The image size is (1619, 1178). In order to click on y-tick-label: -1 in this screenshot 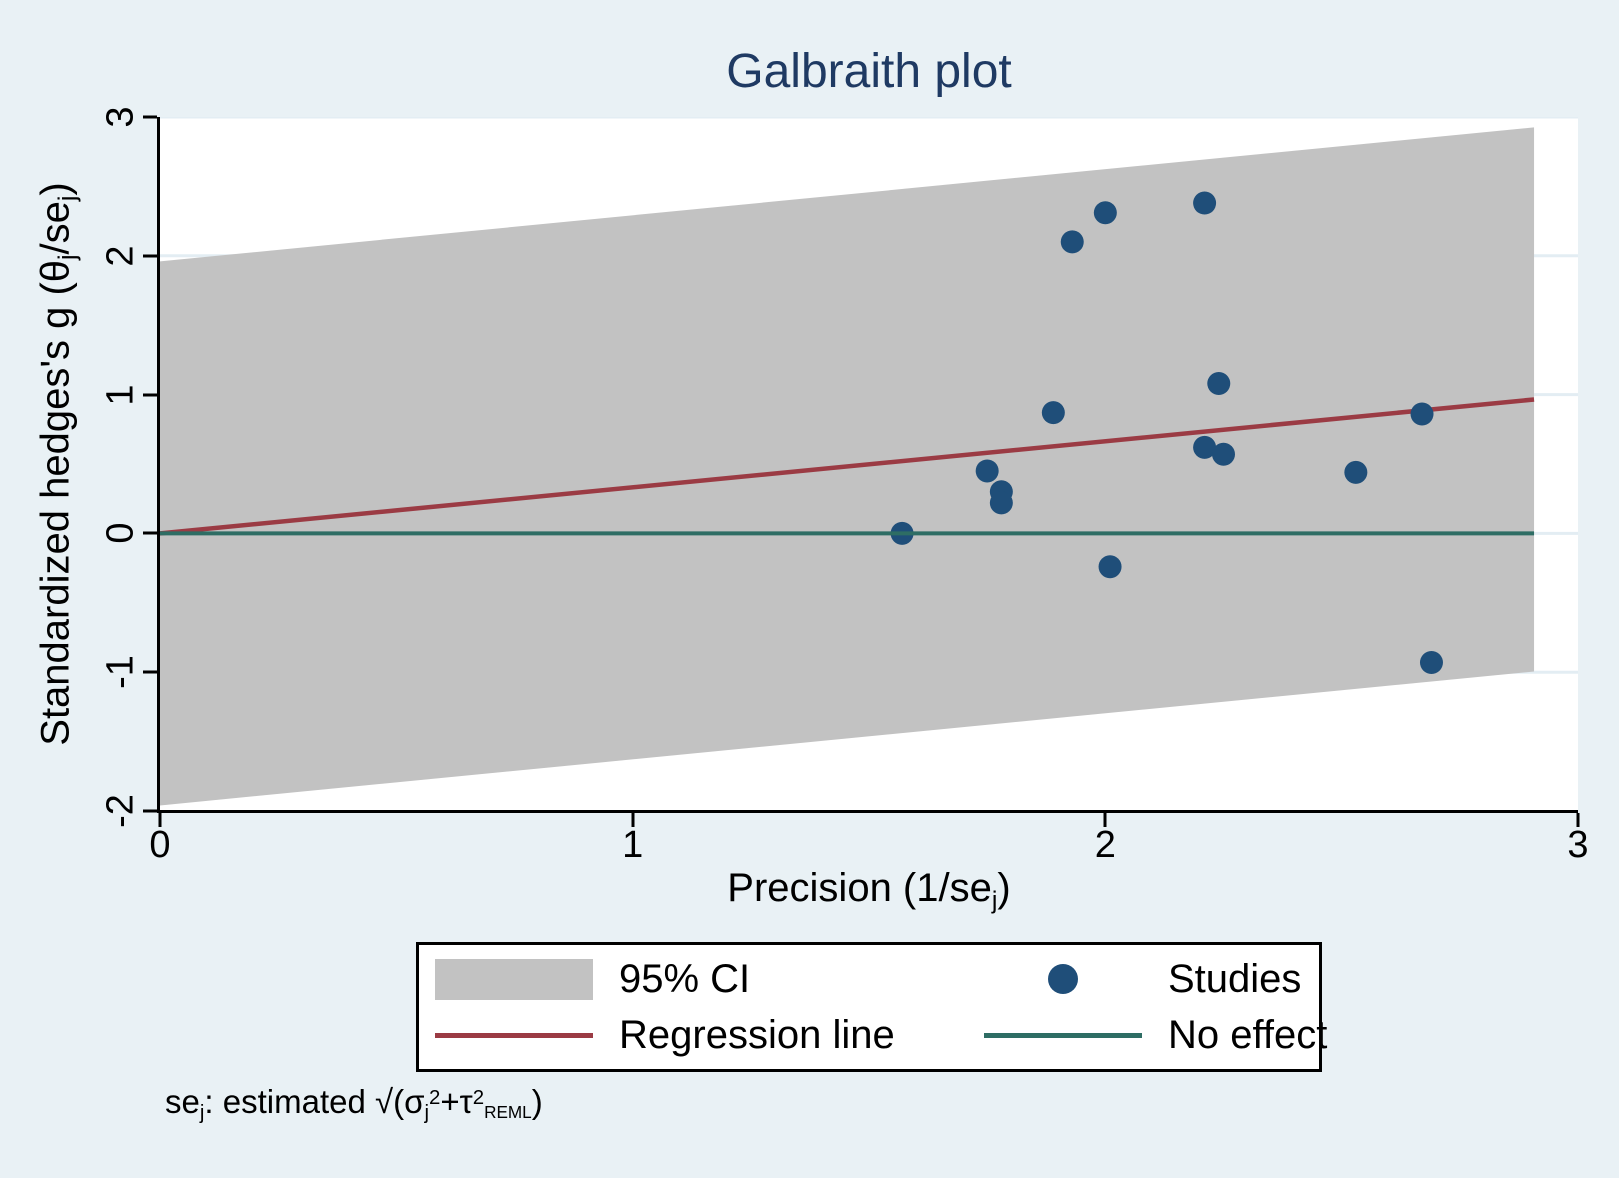, I will do `click(120, 672)`.